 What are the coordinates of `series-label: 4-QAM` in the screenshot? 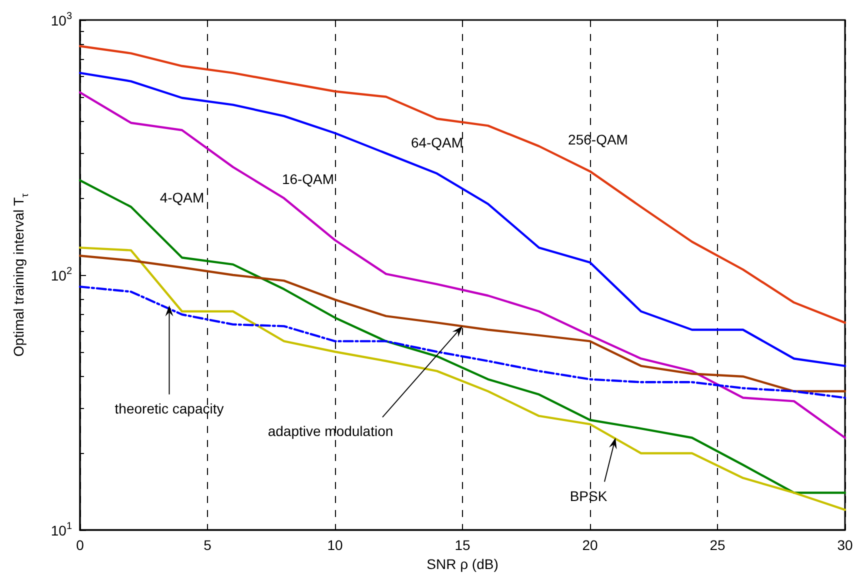 It's located at (182, 198).